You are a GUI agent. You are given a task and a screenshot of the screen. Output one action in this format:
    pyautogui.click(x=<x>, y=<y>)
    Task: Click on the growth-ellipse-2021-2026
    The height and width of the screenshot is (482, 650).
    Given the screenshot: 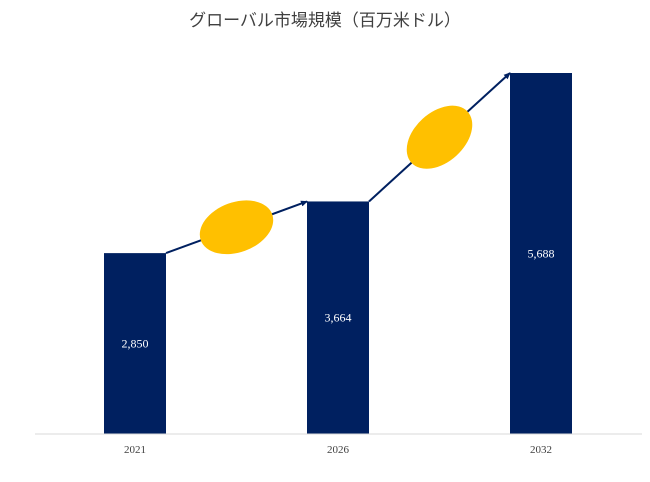 What is the action you would take?
    pyautogui.click(x=236, y=227)
    